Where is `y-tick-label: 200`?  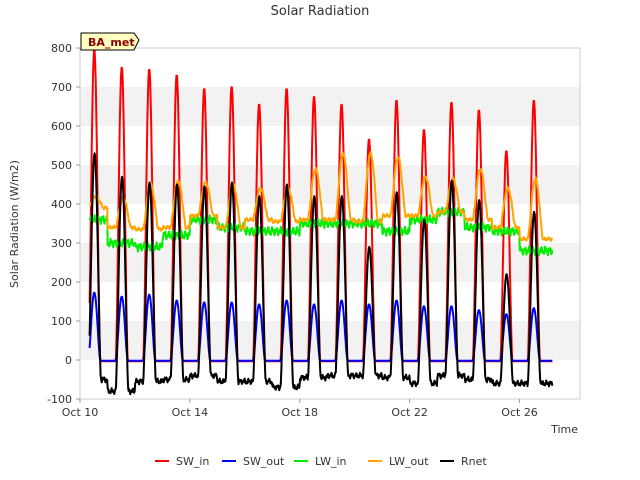 y-tick-label: 200 is located at coordinates (61, 282).